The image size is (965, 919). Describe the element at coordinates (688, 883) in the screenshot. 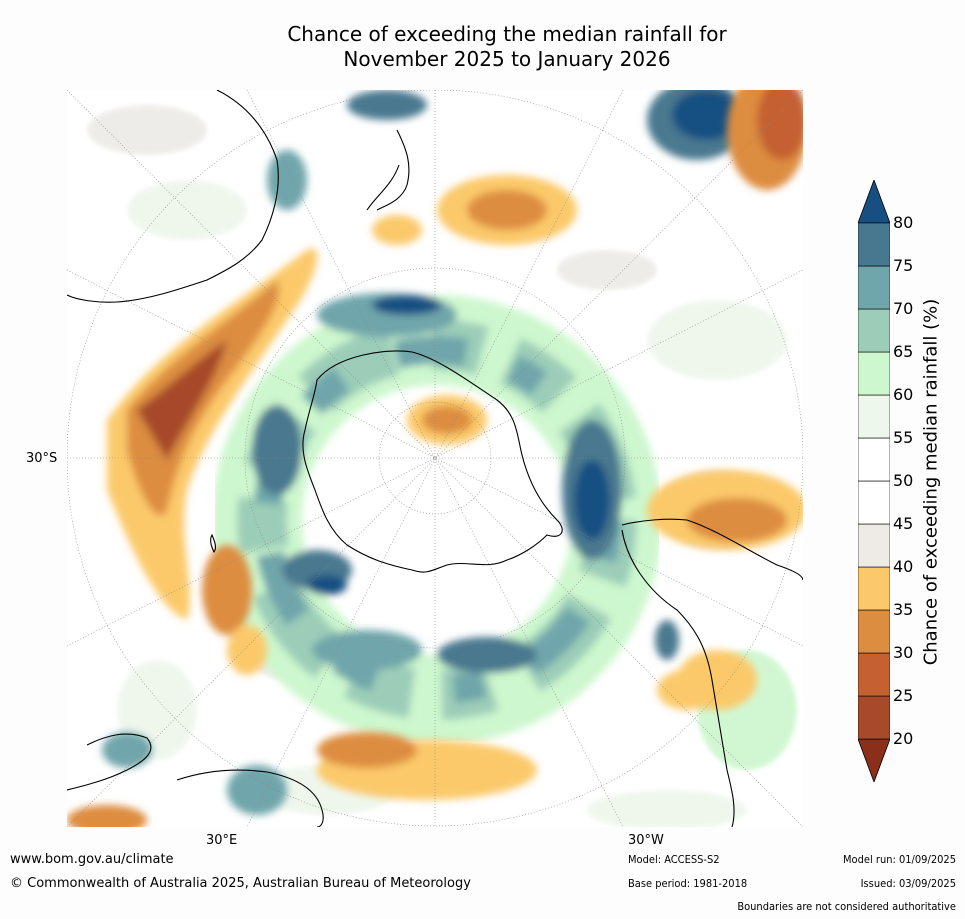

I see `footer-base-period: Base period: 1981-2018` at that location.